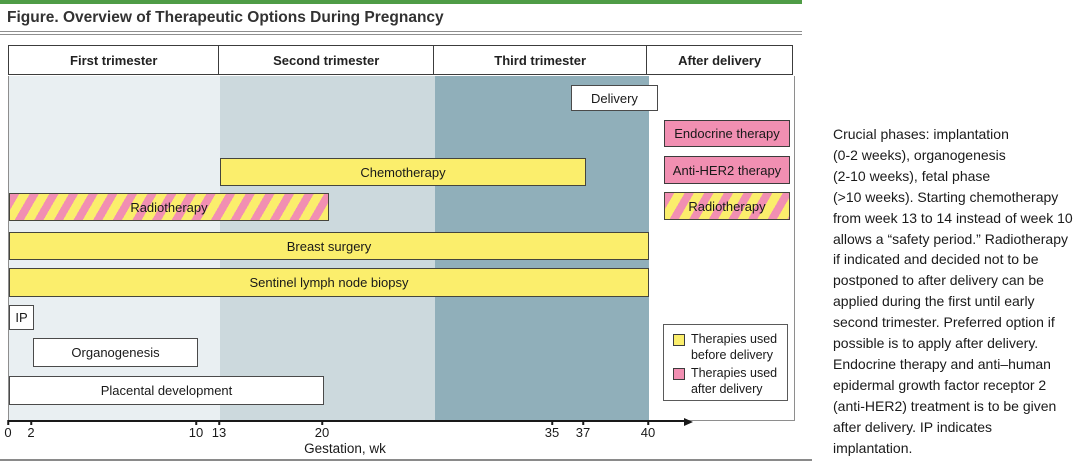  Describe the element at coordinates (398, 431) in the screenshot. I see `x-axis-ticks: 0 2 10 13 20 35 37 40` at that location.